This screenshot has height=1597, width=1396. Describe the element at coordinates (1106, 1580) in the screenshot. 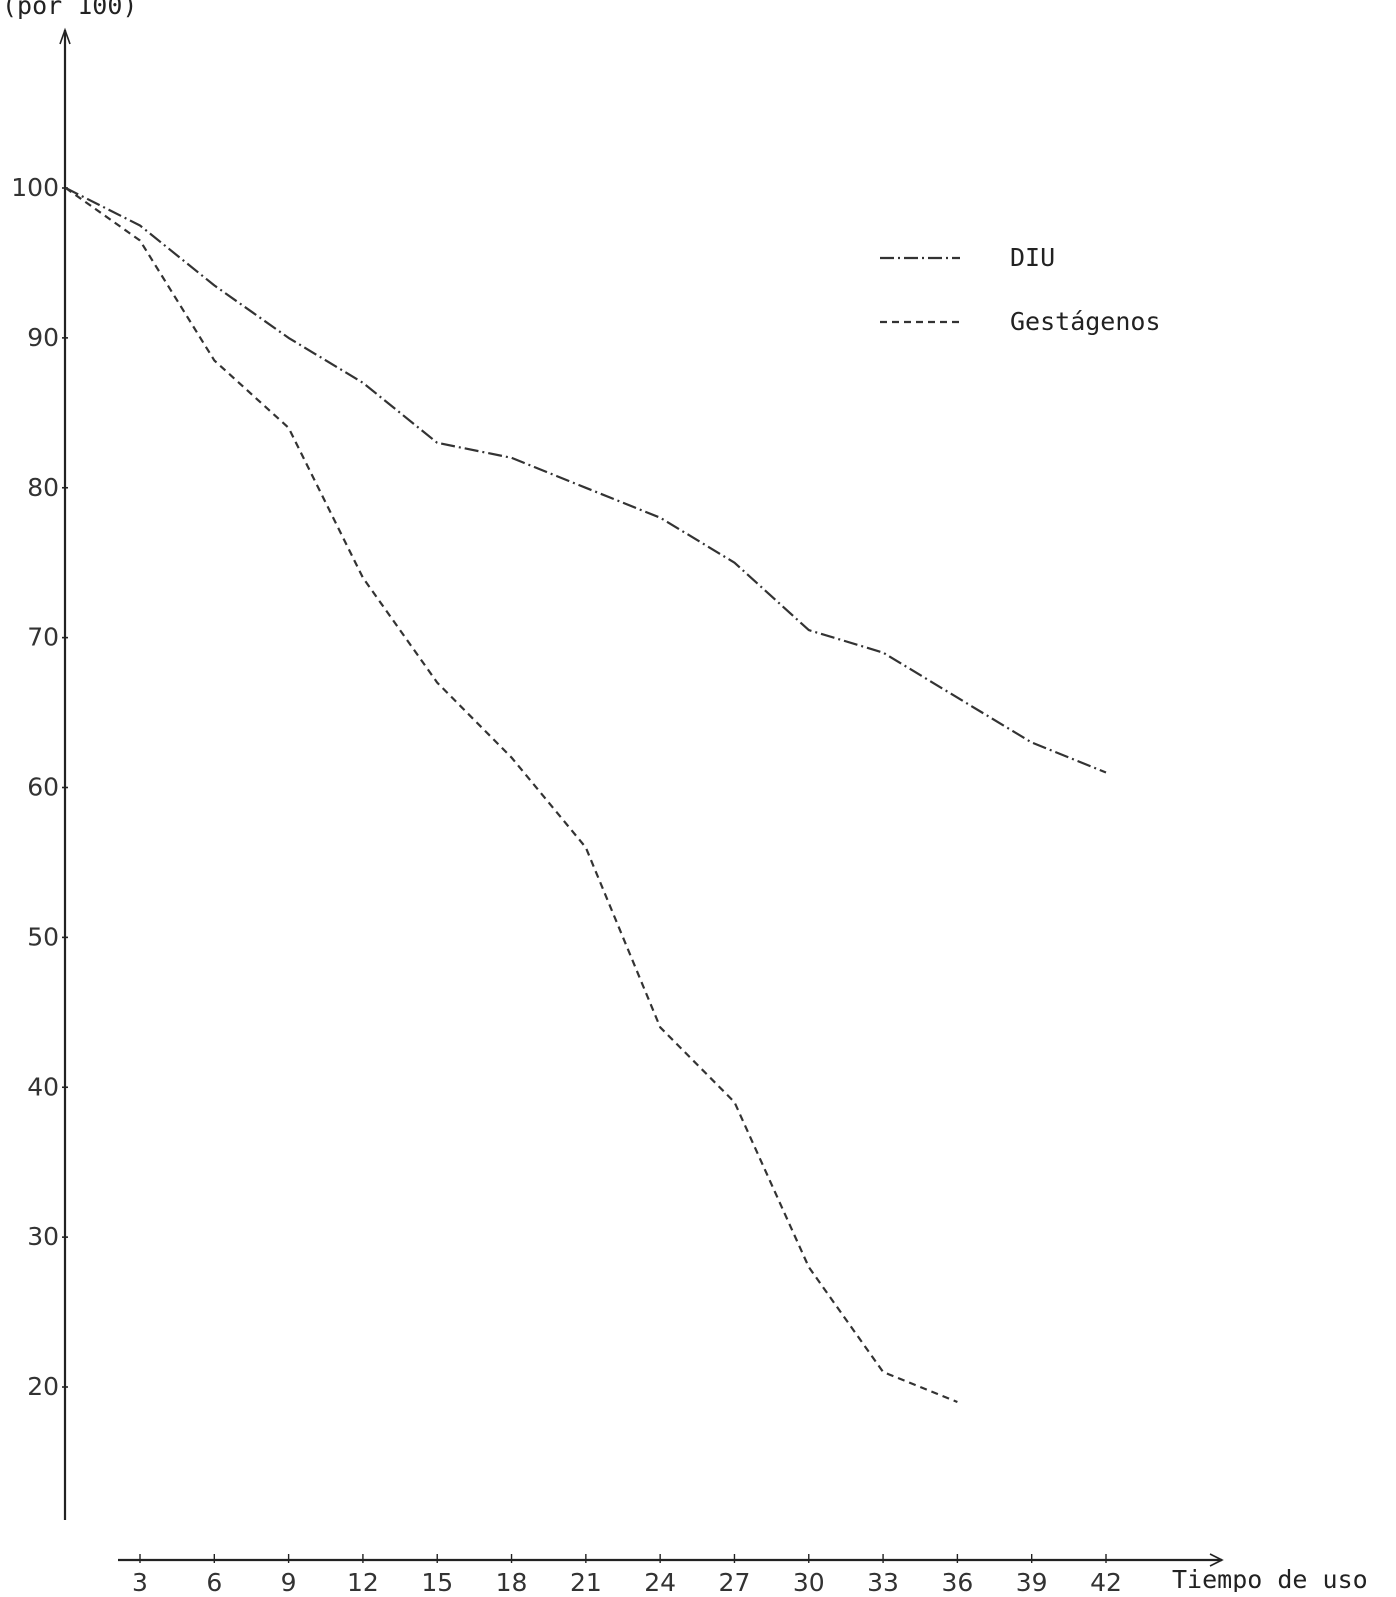

I see `x-tick-label: 42` at that location.